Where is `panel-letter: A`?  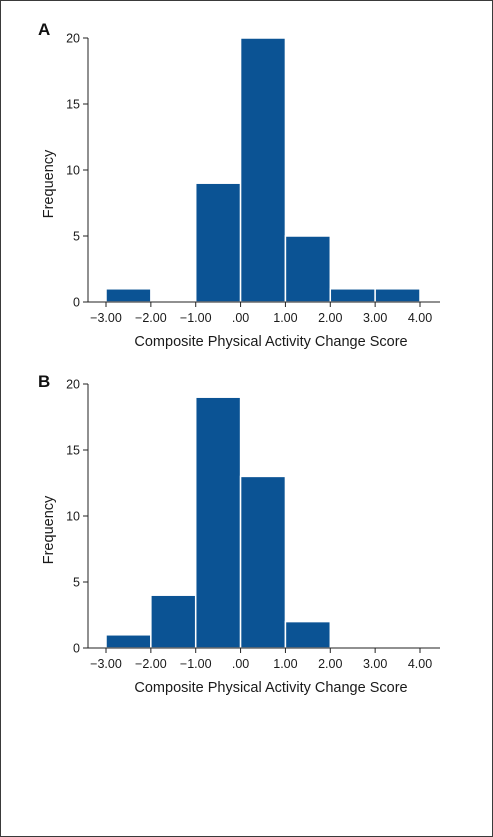
panel-letter: A is located at coordinates (44, 29).